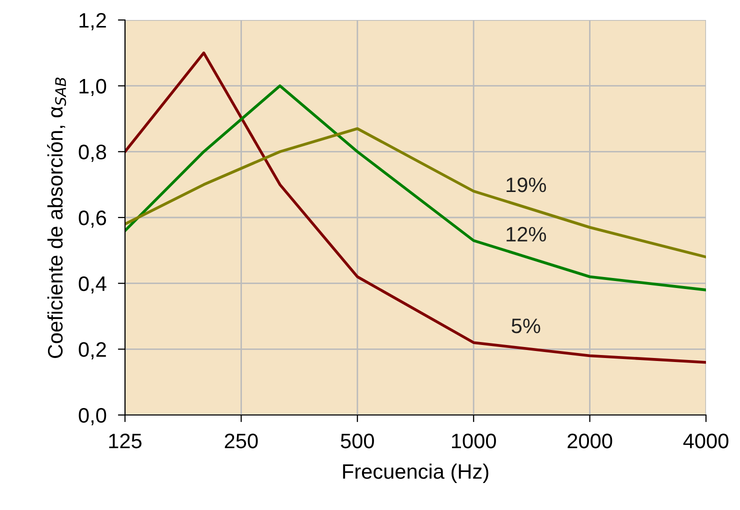  Describe the element at coordinates (93, 21) in the screenshot. I see `y-tick-label: 1,2` at that location.